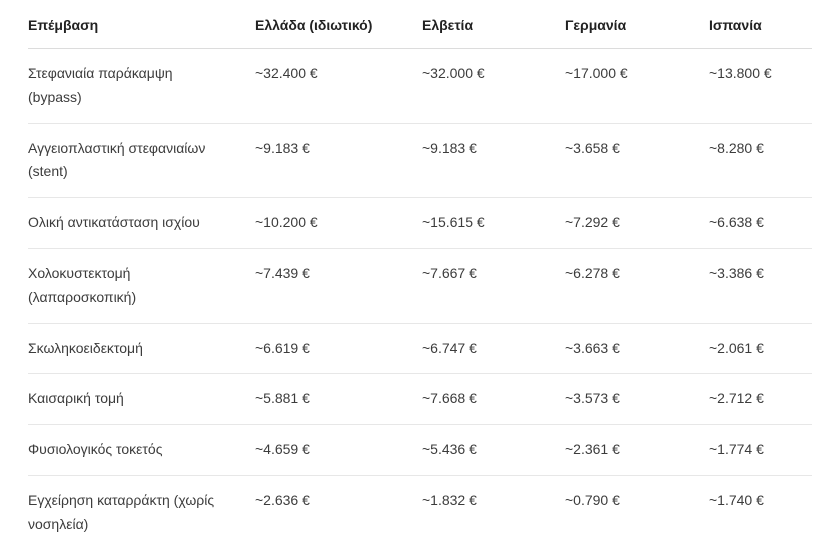 This screenshot has width=820, height=559. What do you see at coordinates (637, 399) in the screenshot?
I see `price-cell: ~3.573 €` at bounding box center [637, 399].